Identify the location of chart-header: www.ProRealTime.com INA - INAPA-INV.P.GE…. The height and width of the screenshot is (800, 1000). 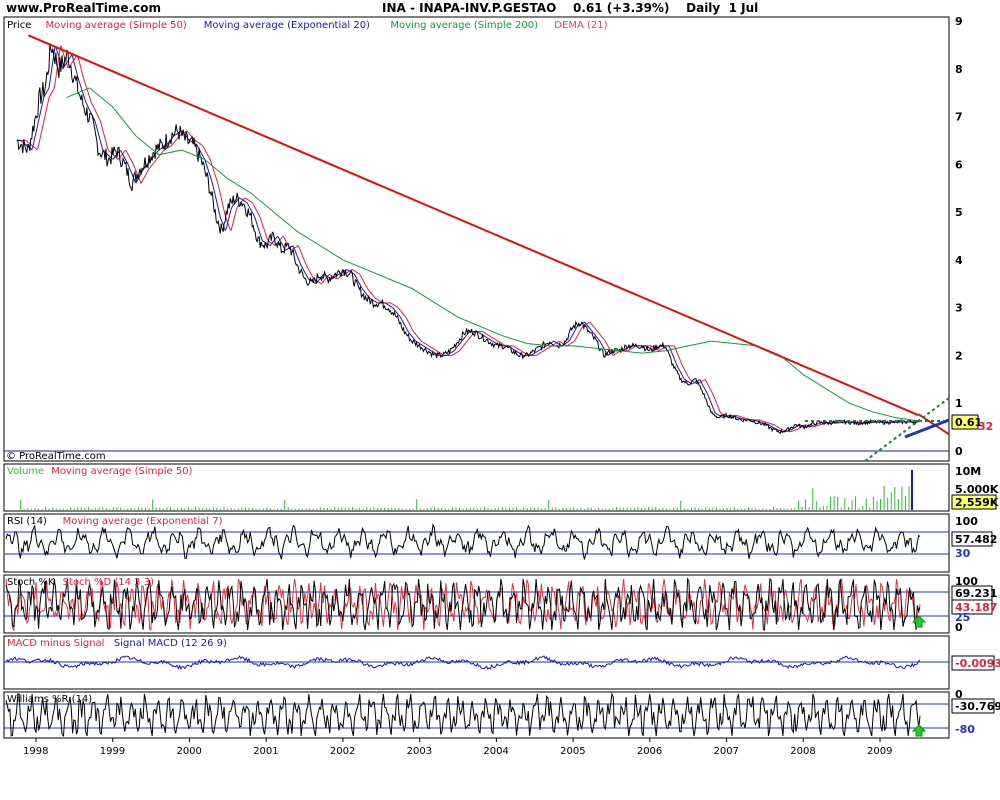
(500, 8).